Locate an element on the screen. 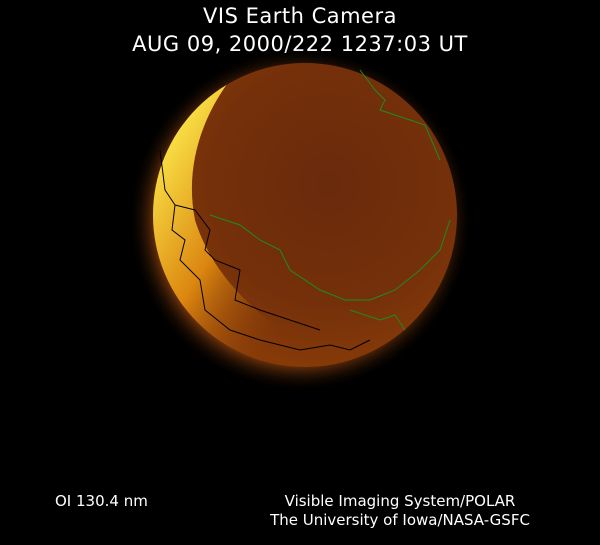  credit-line-1: Visible Imaging System/POLAR is located at coordinates (400, 501).